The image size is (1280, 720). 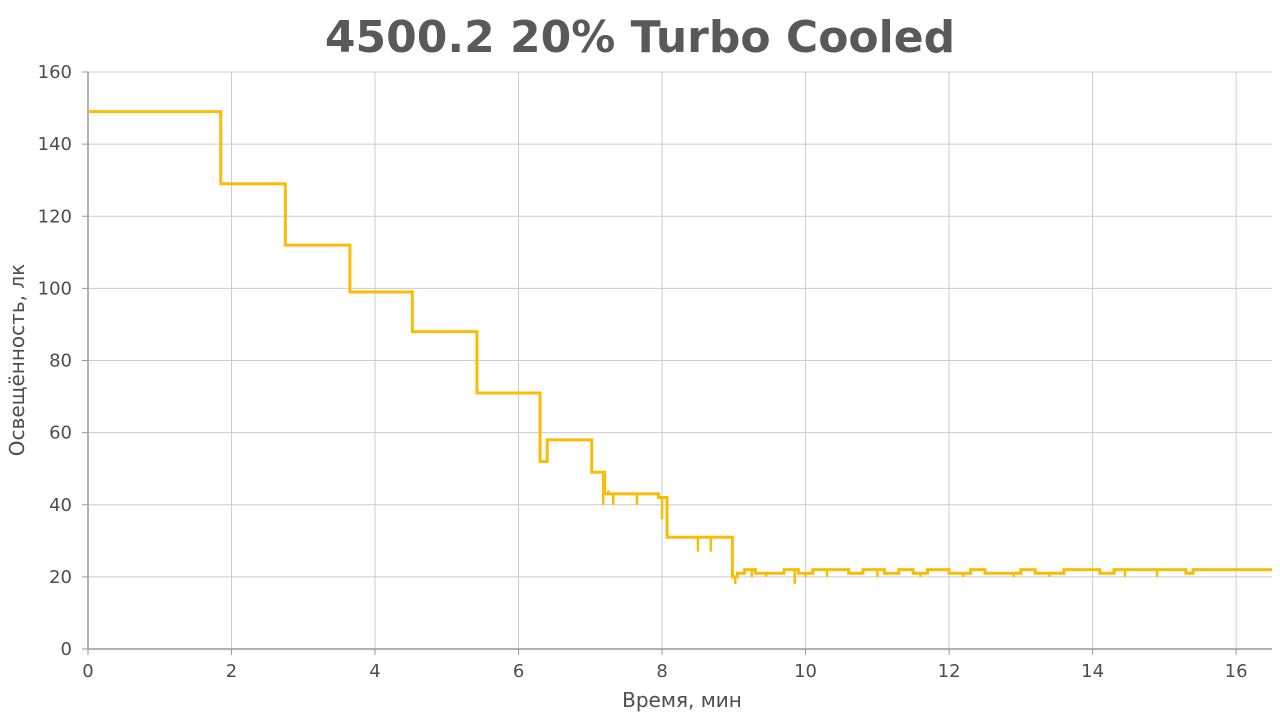 I want to click on y-tick-label: 140, so click(x=55, y=144).